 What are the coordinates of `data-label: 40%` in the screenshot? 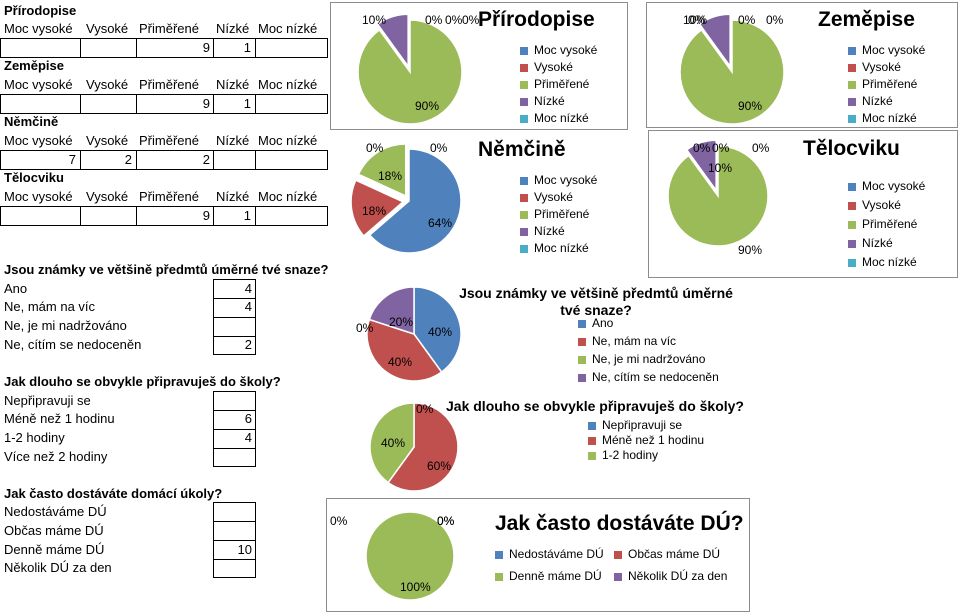 It's located at (400, 362).